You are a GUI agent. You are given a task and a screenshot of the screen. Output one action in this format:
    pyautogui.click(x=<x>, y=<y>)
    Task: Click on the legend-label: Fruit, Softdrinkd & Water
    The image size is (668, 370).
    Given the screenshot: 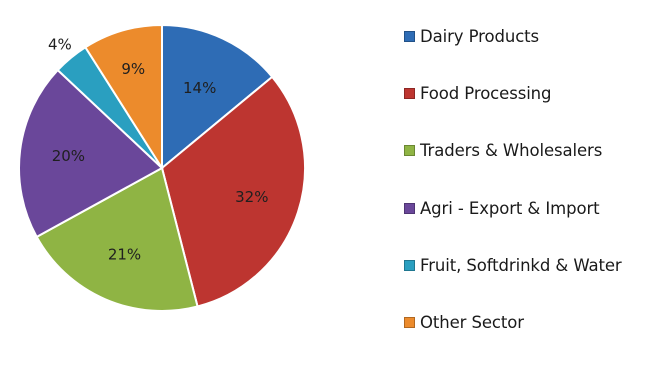 What is the action you would take?
    pyautogui.click(x=521, y=266)
    